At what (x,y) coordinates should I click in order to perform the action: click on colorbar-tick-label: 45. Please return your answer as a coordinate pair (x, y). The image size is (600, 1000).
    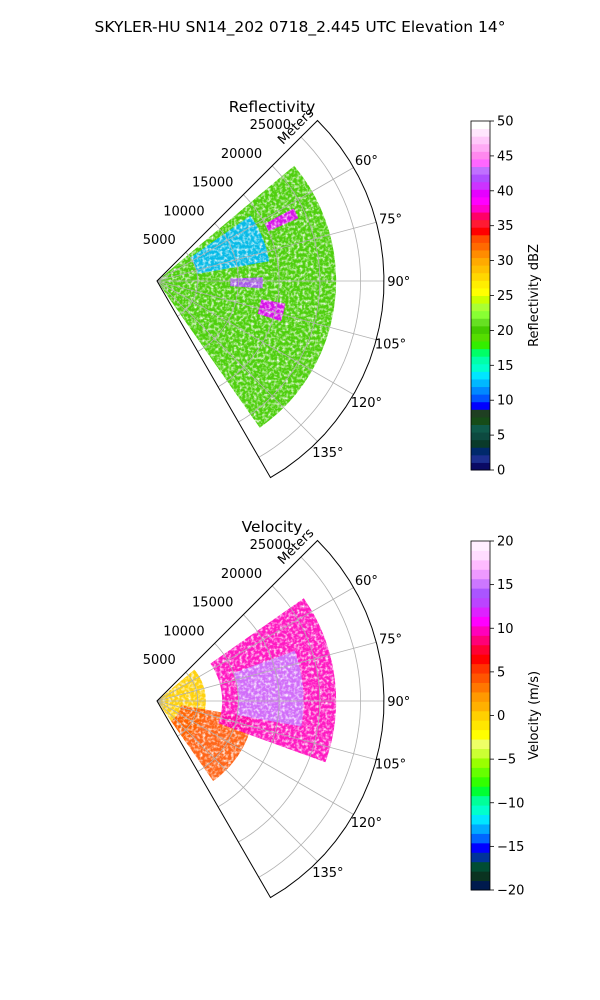
    Looking at the image, I should click on (505, 156).